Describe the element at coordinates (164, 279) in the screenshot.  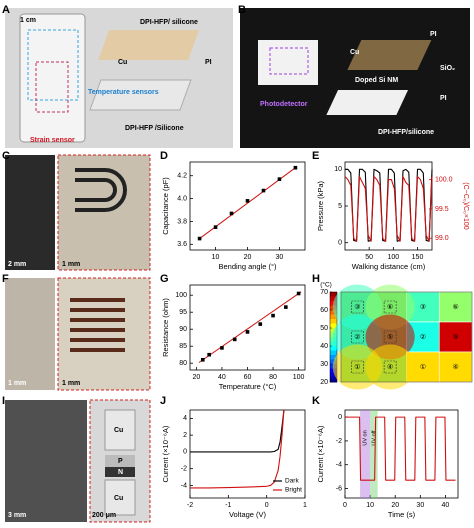
I see `panel-letter: G` at that location.